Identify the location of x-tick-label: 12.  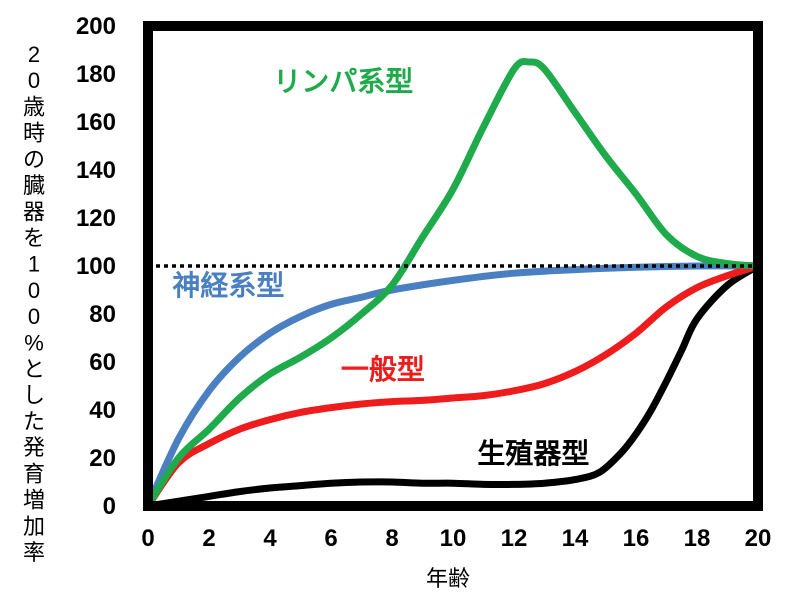
(514, 538).